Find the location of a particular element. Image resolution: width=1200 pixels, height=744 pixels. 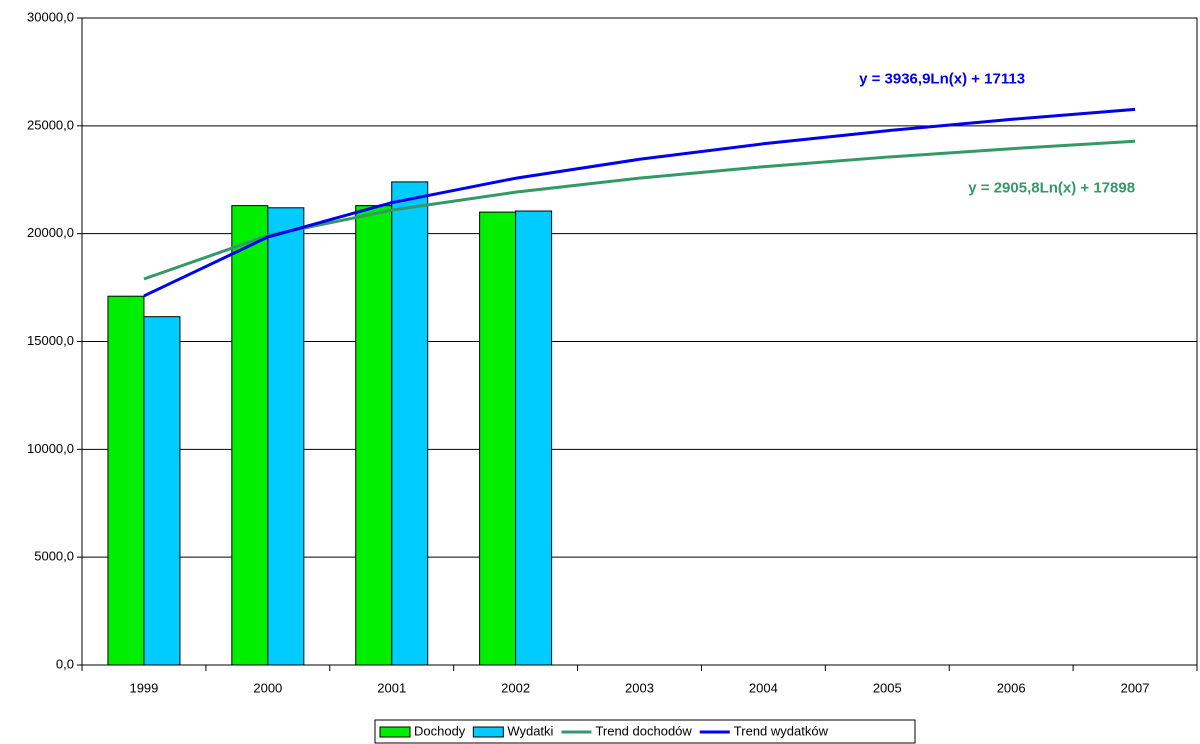

y-tick-label: 5000,0 is located at coordinates (54, 556).